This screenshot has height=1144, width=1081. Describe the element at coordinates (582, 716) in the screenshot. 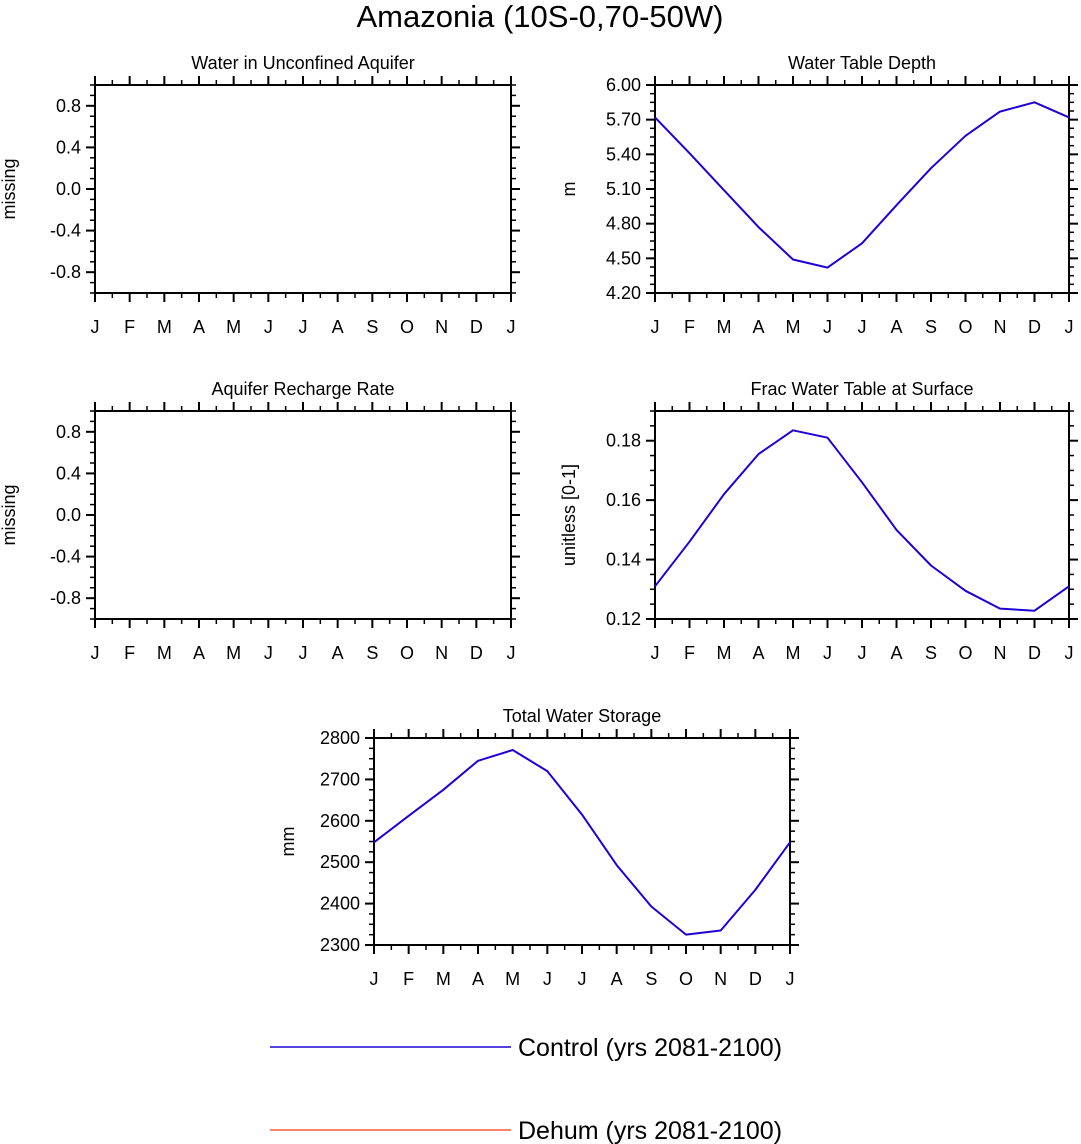

I see `panel-title: Total Water Storage` at that location.